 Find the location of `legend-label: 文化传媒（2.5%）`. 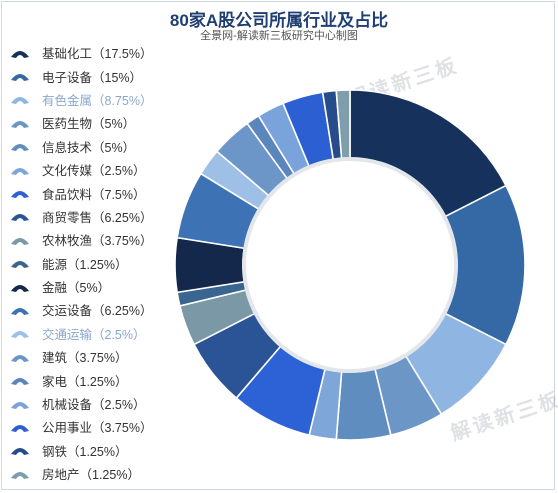

legend-label: 文化传媒（2.5%） is located at coordinates (94, 171).